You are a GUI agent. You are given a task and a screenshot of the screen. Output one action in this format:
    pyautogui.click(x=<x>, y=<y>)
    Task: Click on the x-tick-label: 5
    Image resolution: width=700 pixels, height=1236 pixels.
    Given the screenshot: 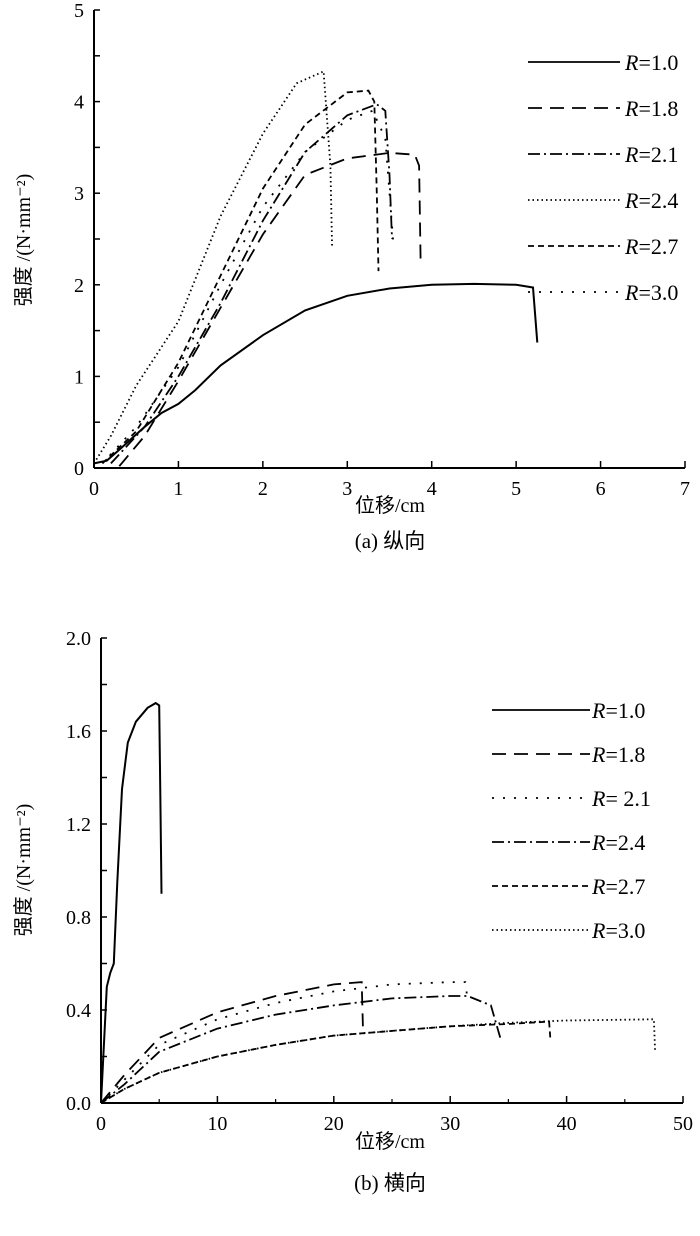 What is the action you would take?
    pyautogui.click(x=516, y=489)
    